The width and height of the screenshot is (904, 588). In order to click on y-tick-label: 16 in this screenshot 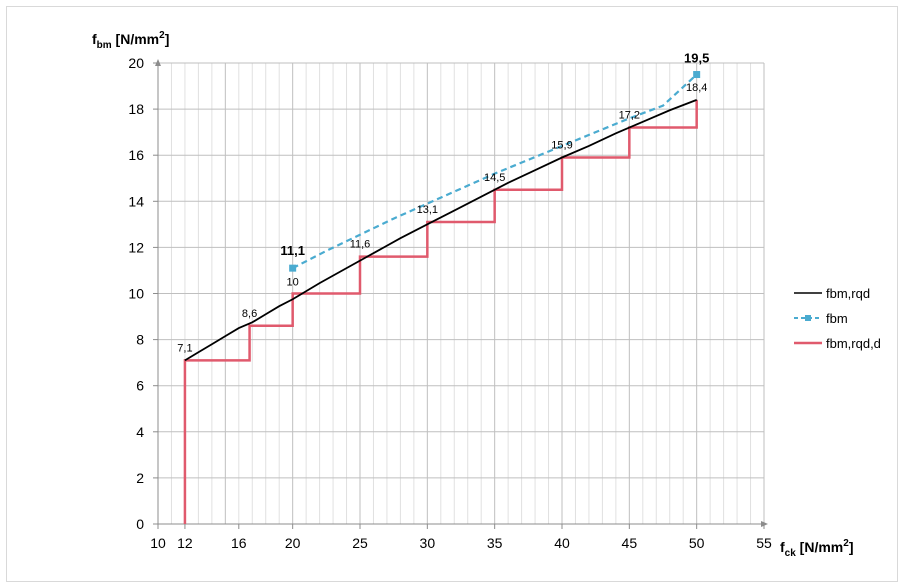, I will do `click(136, 155)`.